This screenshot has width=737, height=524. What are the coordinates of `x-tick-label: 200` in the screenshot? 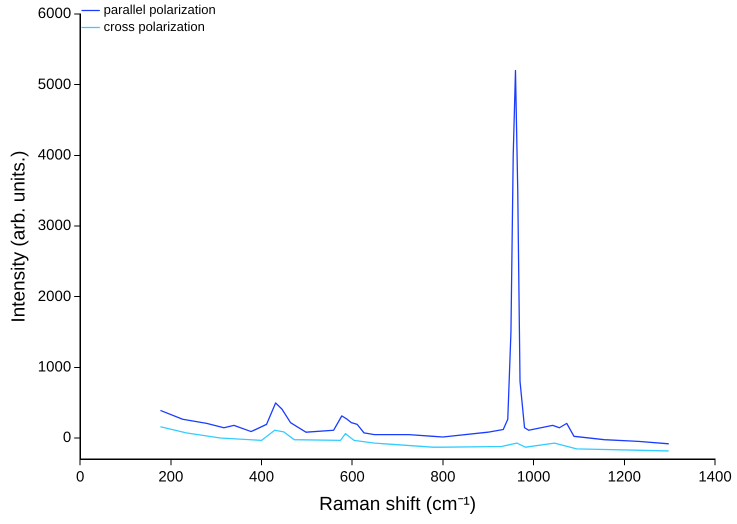 It's located at (171, 477).